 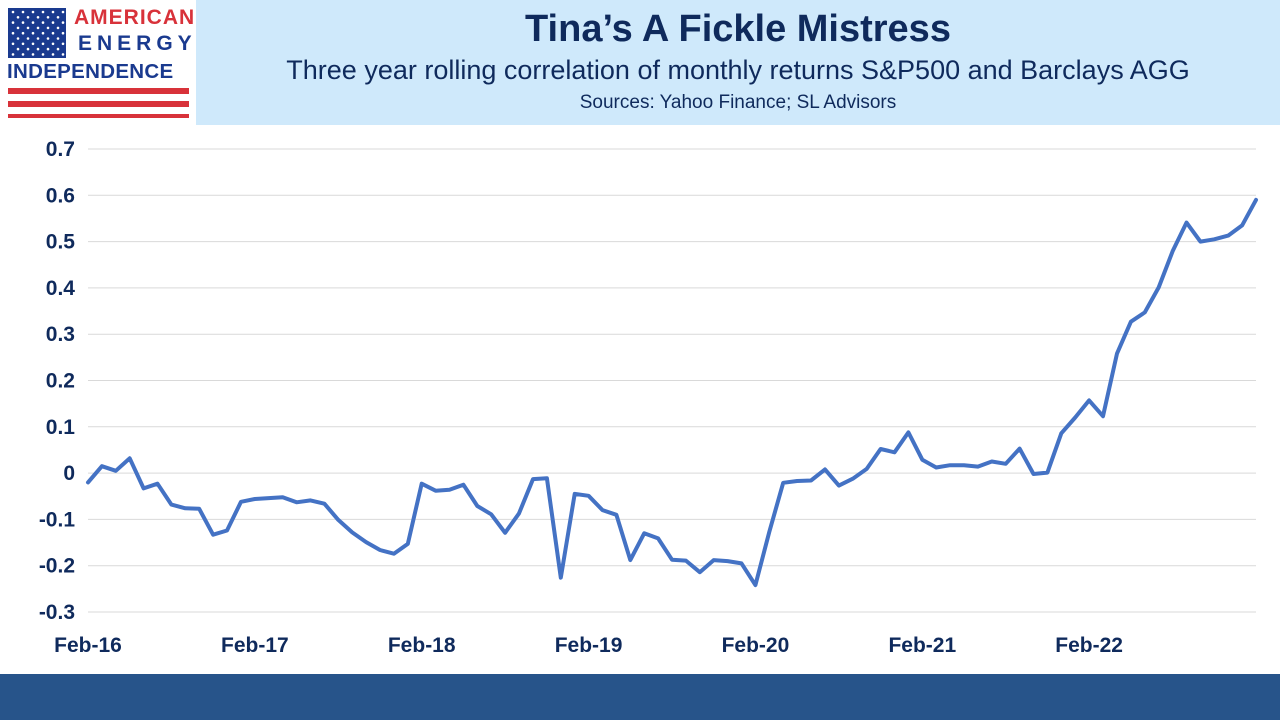 I want to click on y-axis-ticks: -0.3 -0.2 -0.1 0 0.1 0.2 0.3 0.4 0.5 0.6 0.7, so click(x=57, y=381).